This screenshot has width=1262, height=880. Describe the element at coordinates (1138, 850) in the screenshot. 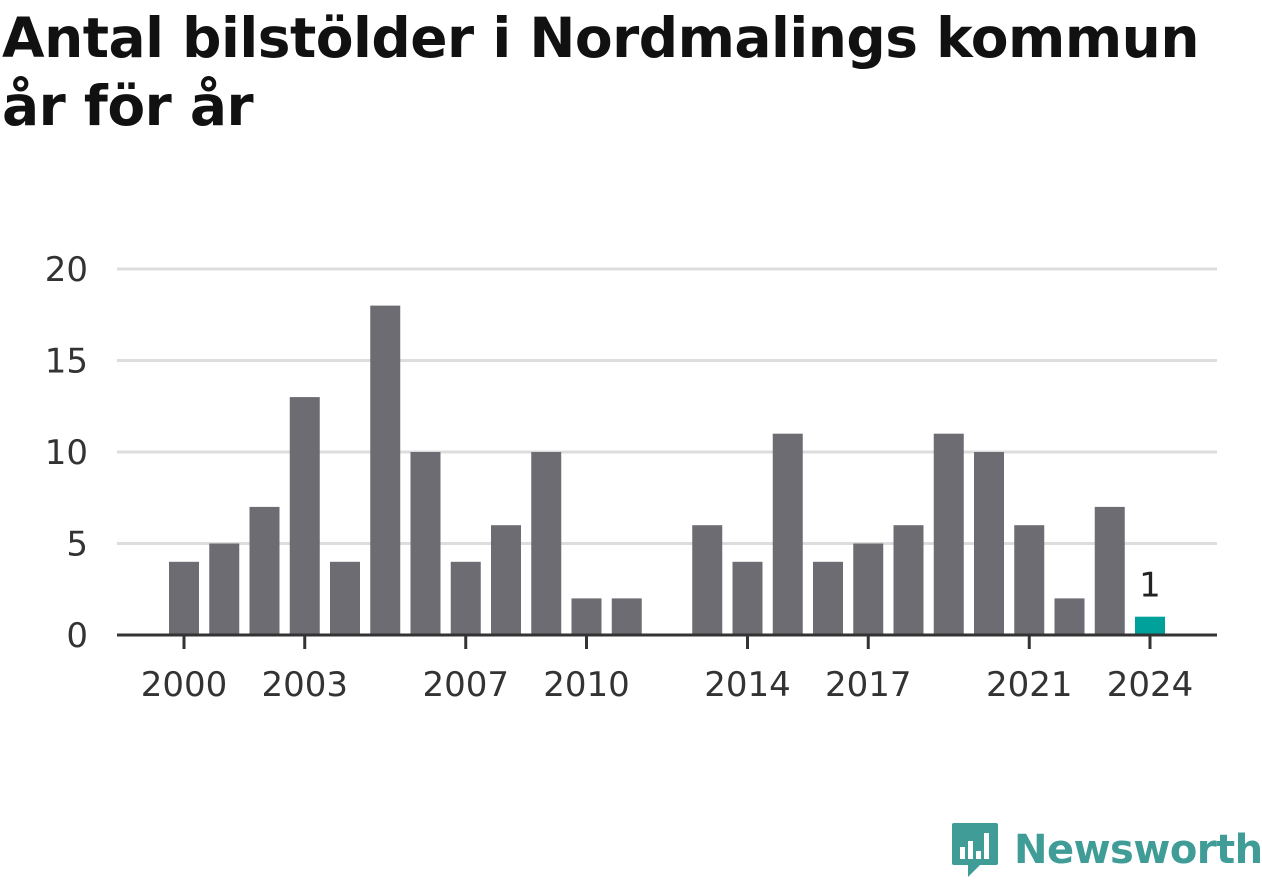

I see `brand-name: Newsworthy` at that location.